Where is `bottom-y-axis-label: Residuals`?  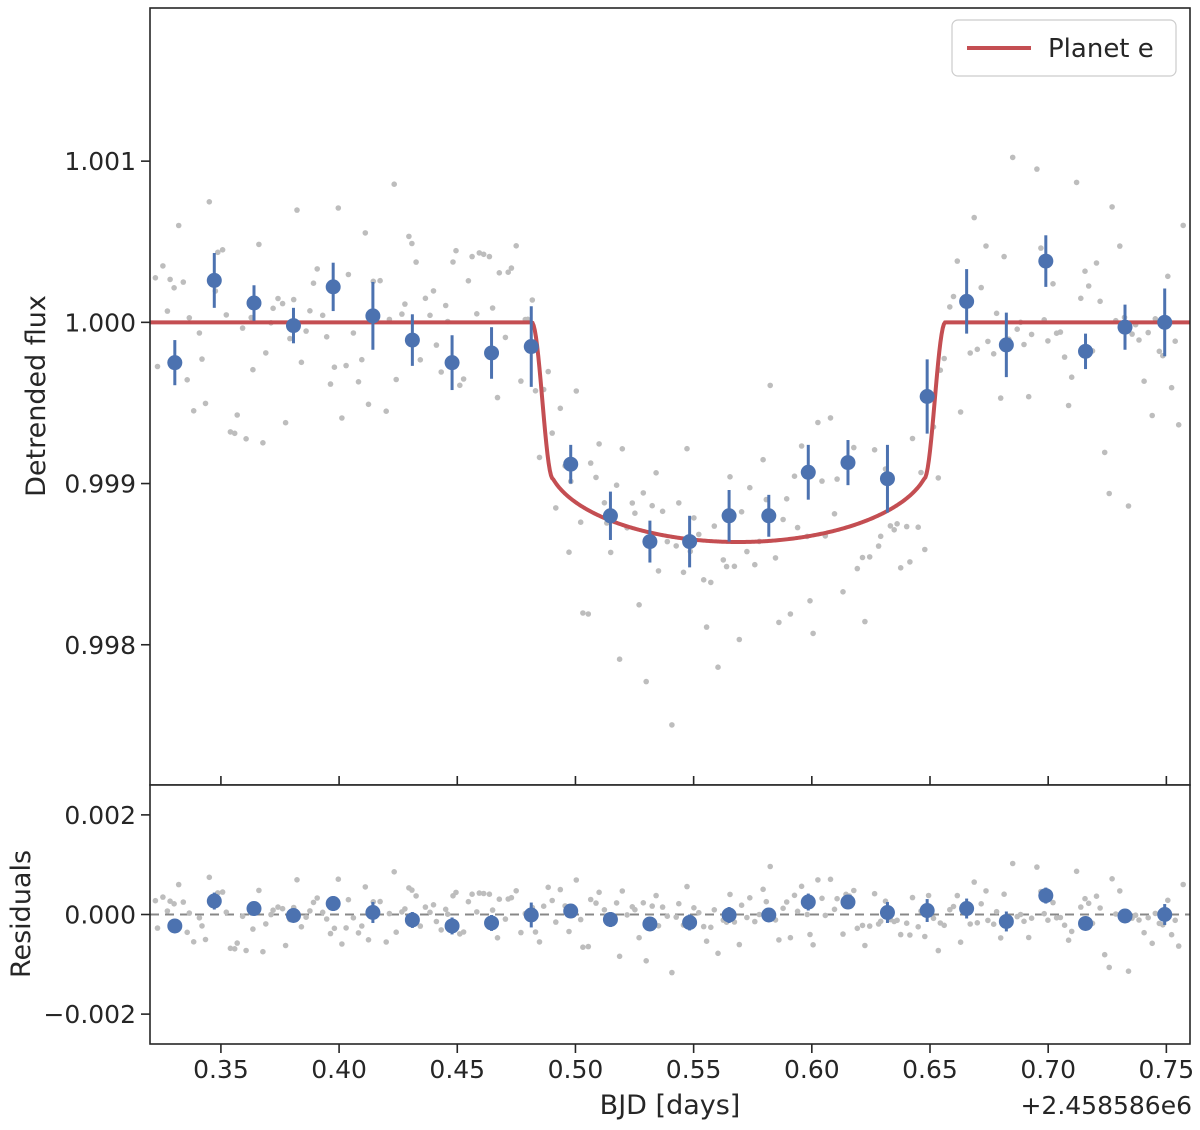 bottom-y-axis-label: Residuals is located at coordinates (21, 914).